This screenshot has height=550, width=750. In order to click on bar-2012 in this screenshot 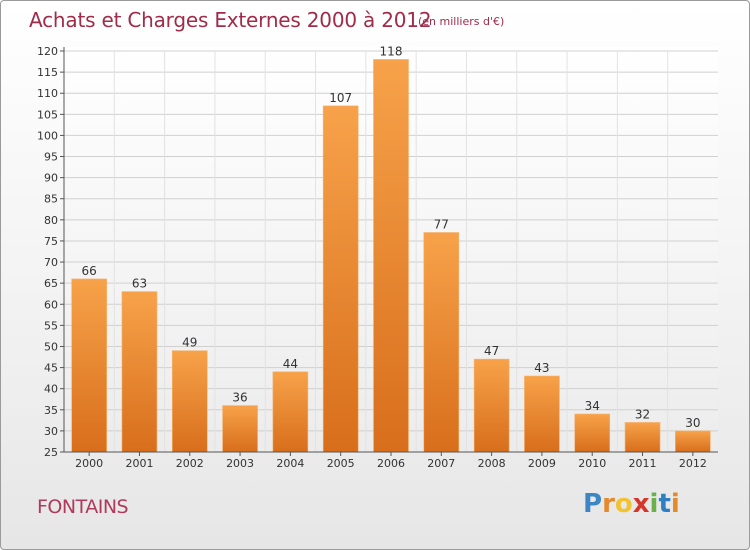, I will do `click(693, 441)`.